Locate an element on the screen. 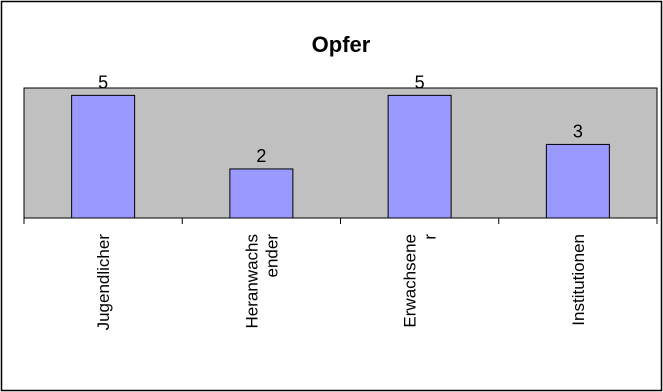 The width and height of the screenshot is (663, 392). chart-title: Opfer is located at coordinates (341, 44).